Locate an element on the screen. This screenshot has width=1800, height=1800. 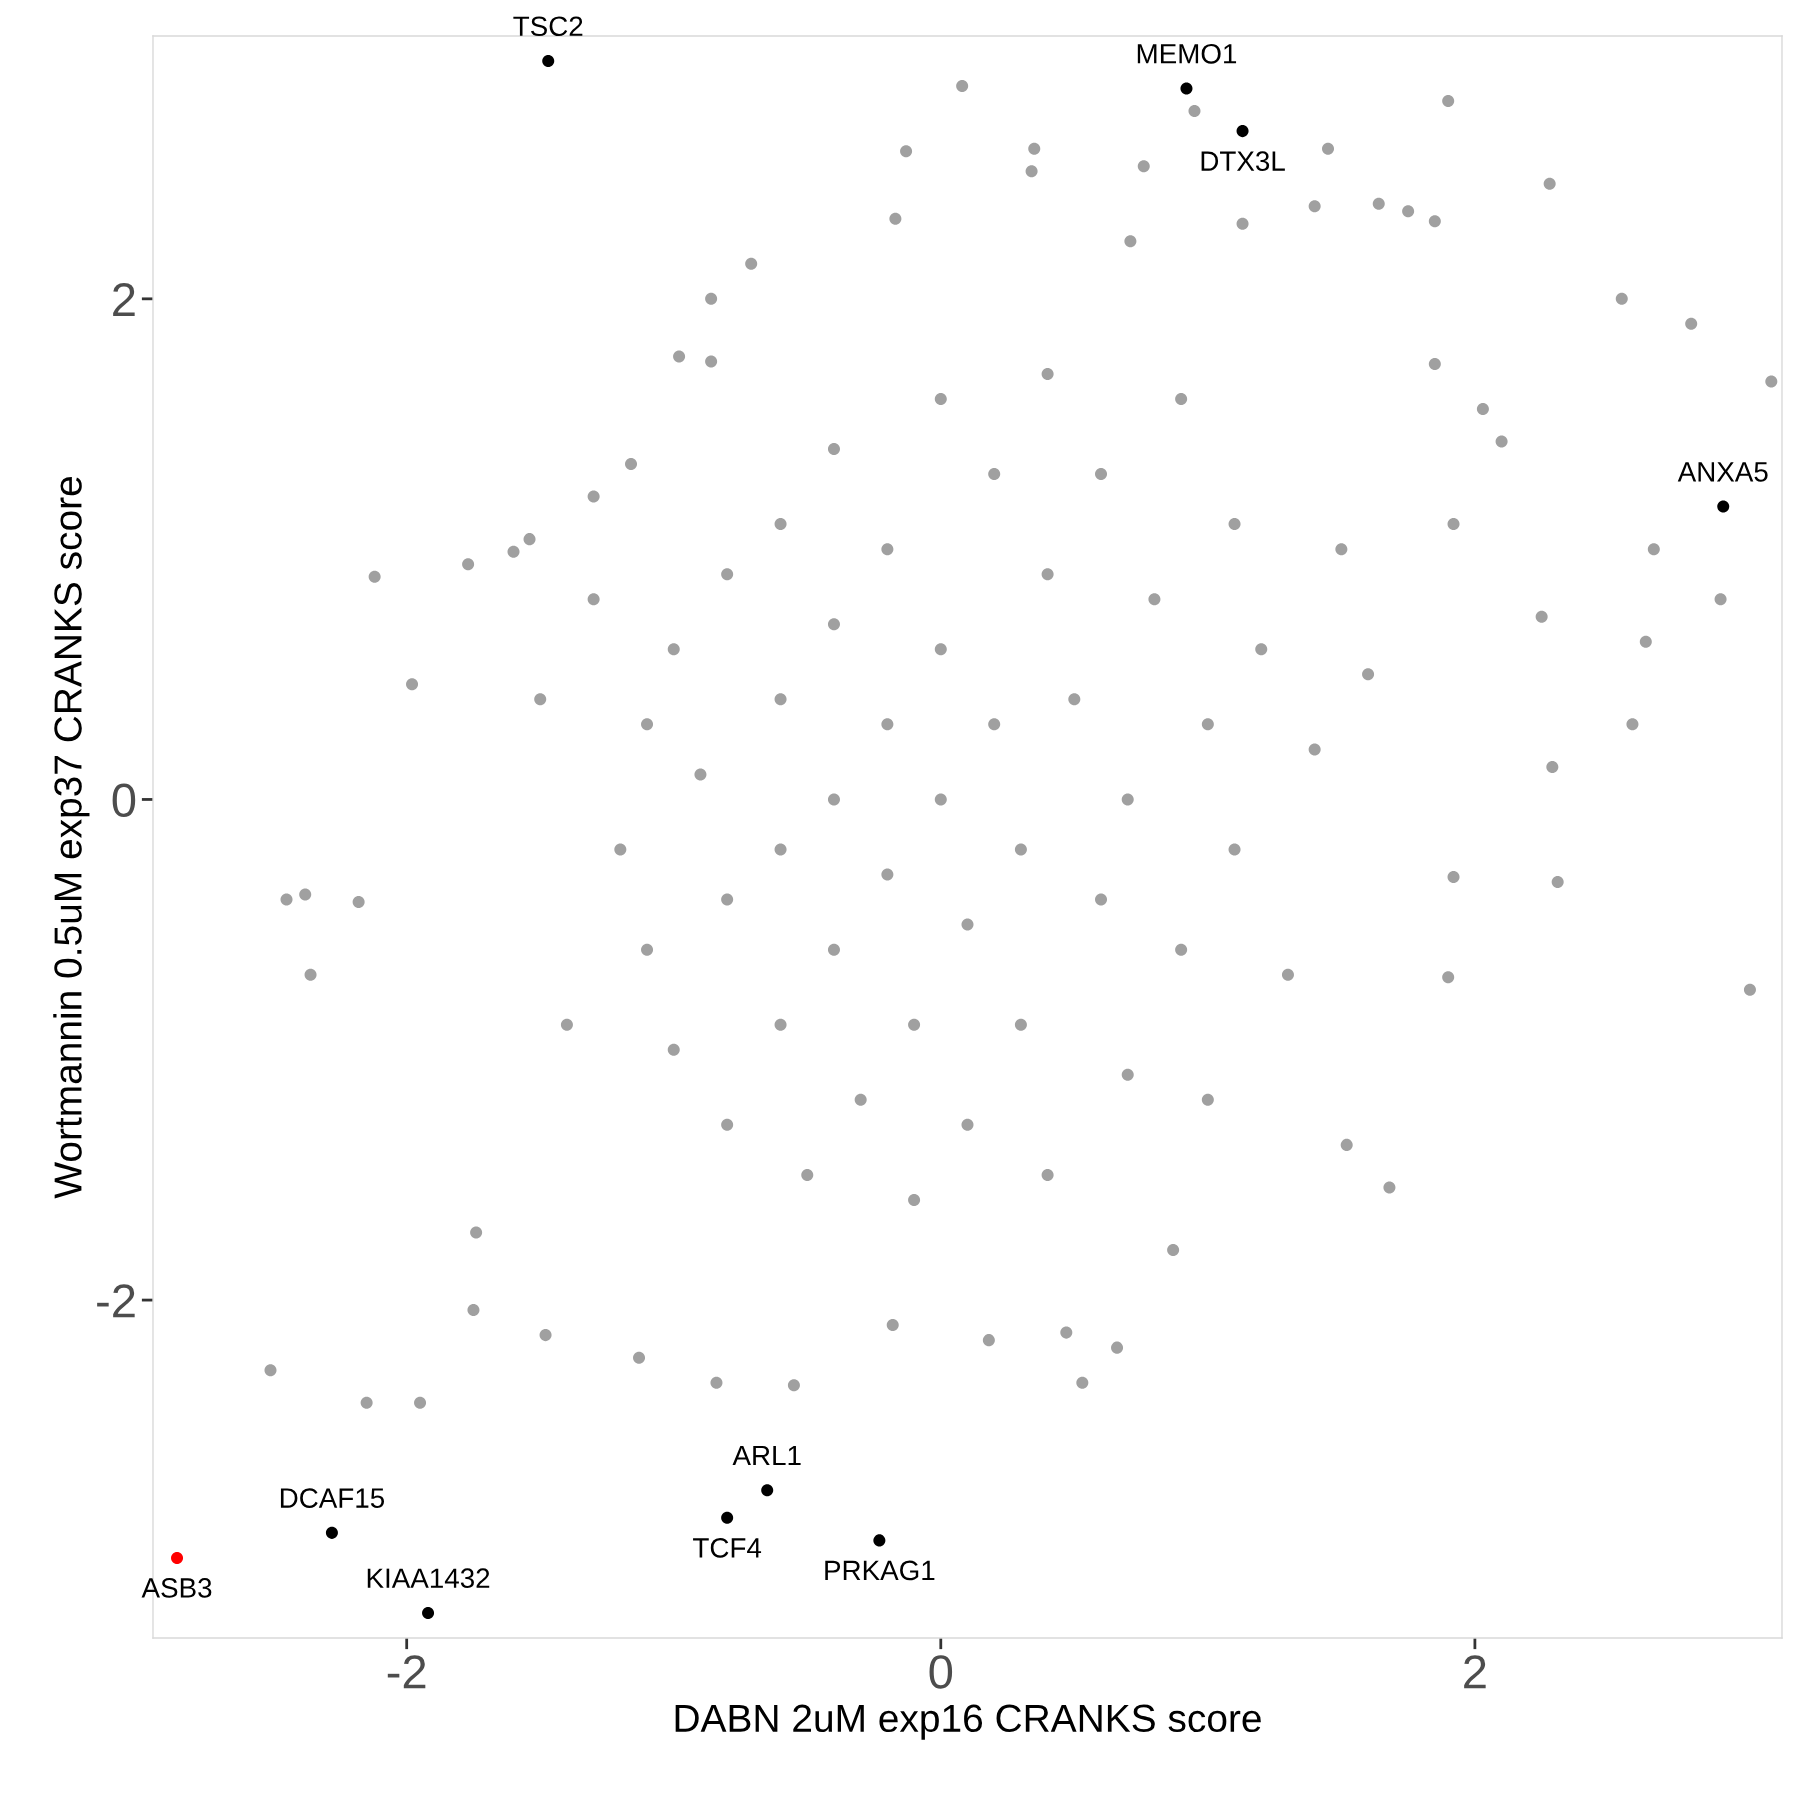
y-tick-label: 0 is located at coordinates (124, 800).